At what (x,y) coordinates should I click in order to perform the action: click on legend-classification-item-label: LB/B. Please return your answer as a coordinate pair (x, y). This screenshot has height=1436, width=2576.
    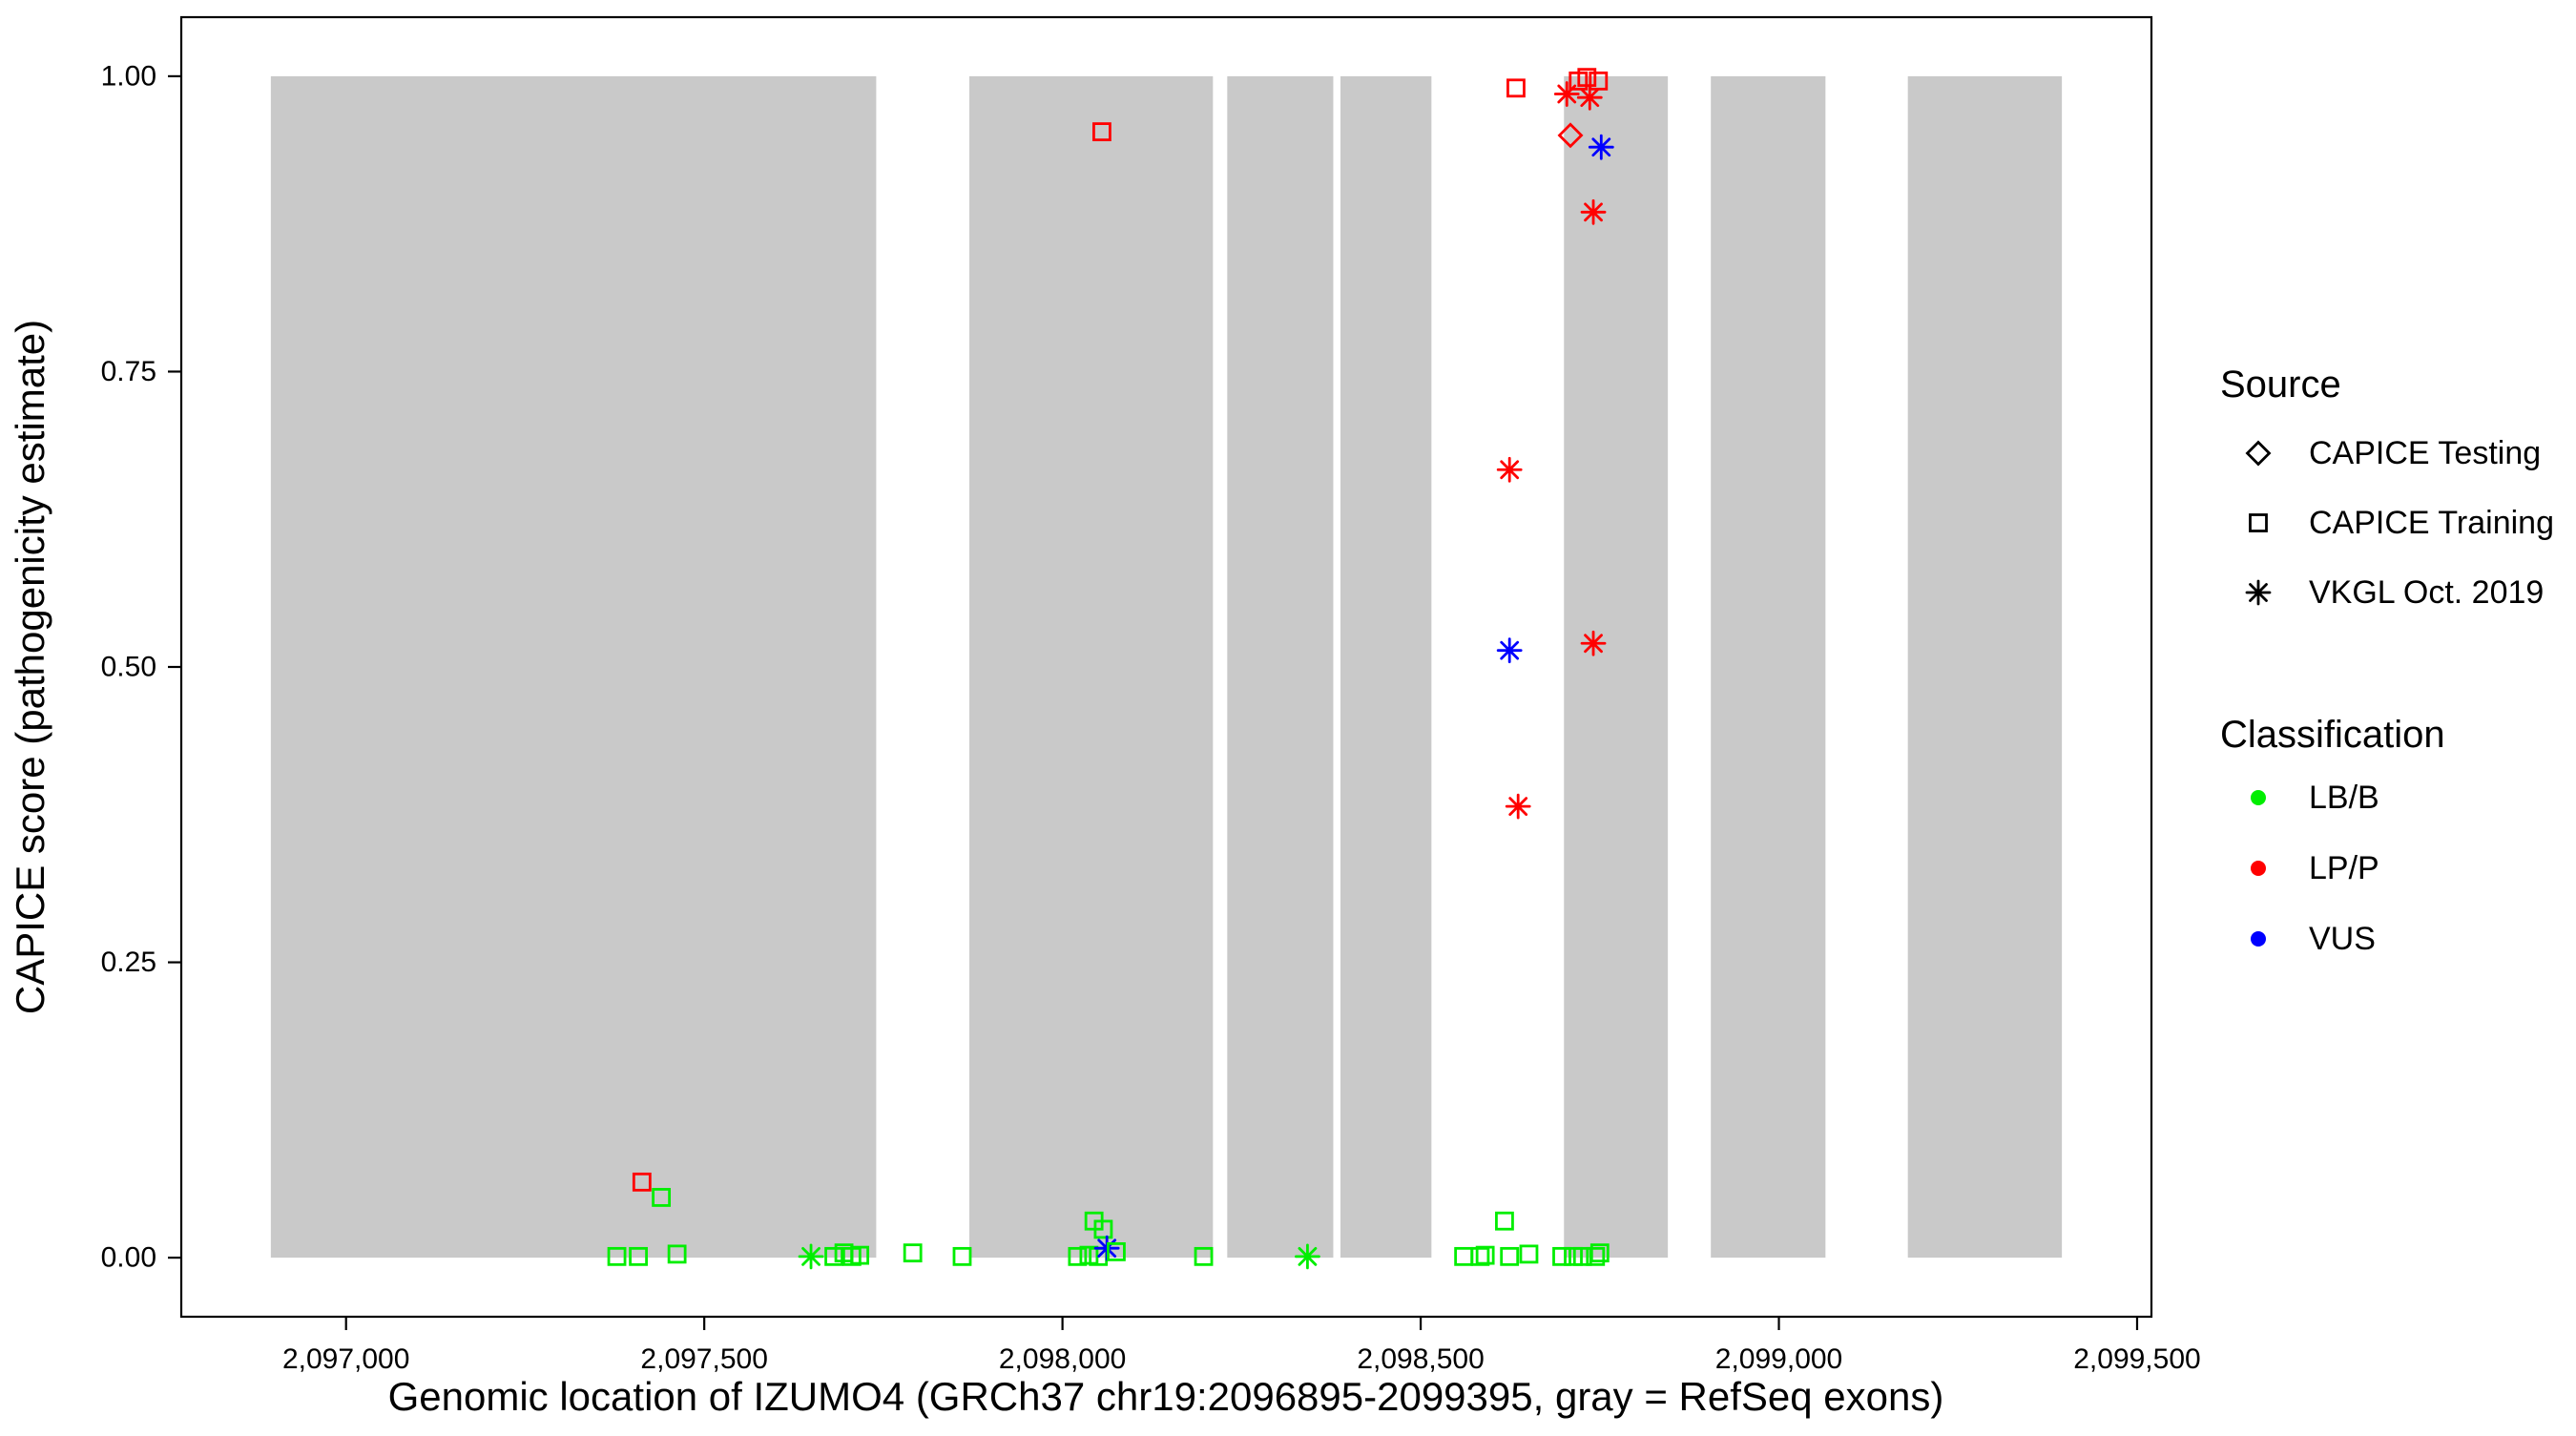
    Looking at the image, I should click on (2344, 798).